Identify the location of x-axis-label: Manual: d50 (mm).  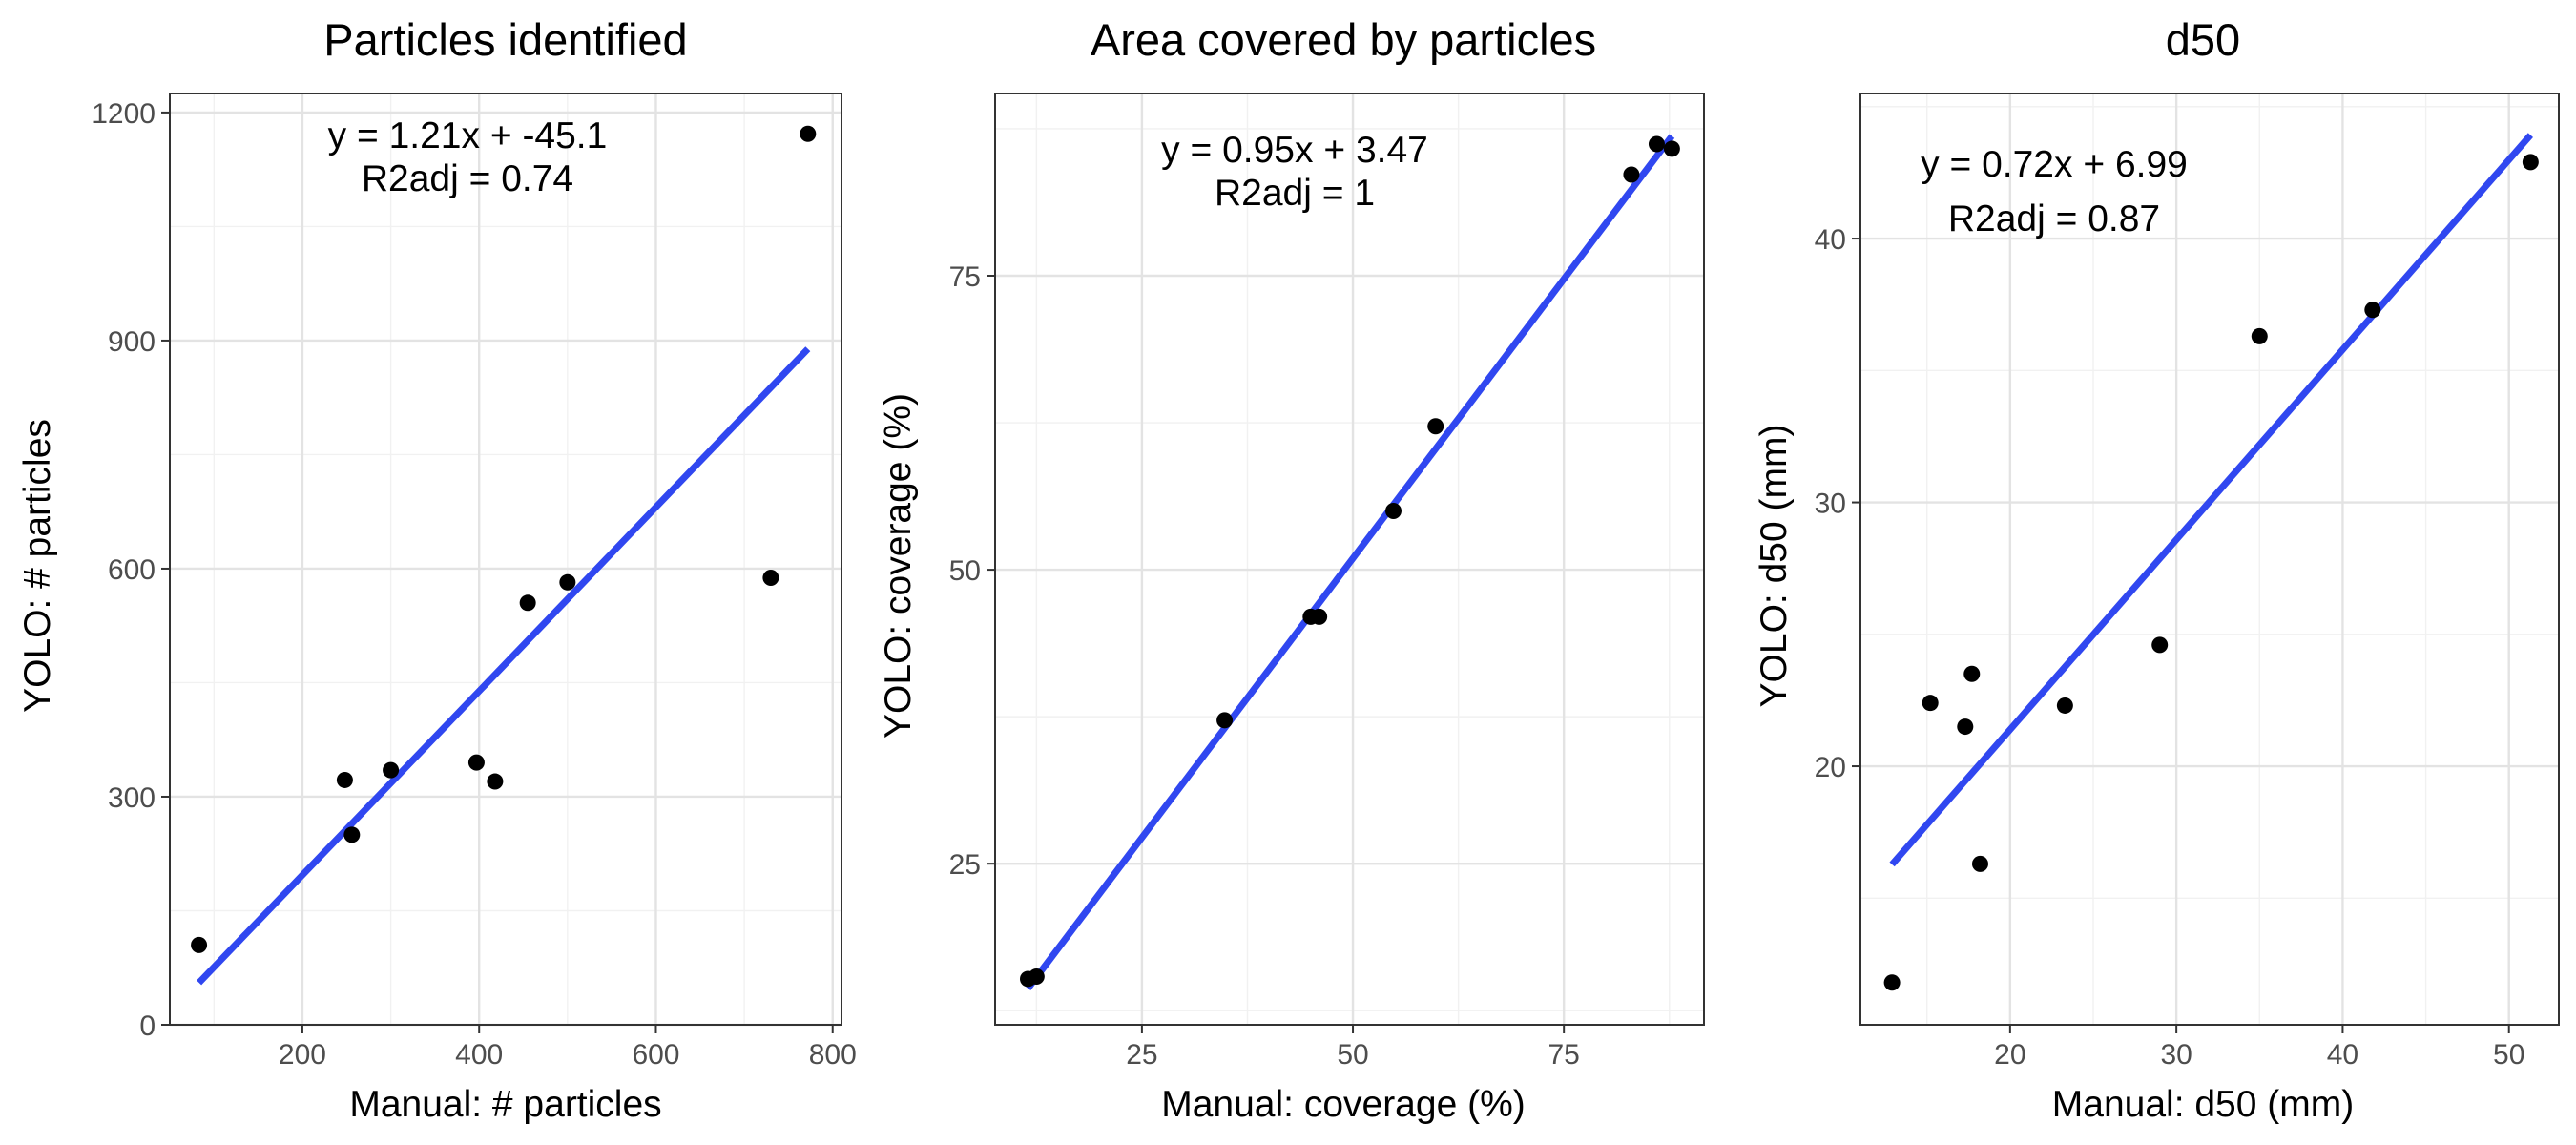
(2203, 1104).